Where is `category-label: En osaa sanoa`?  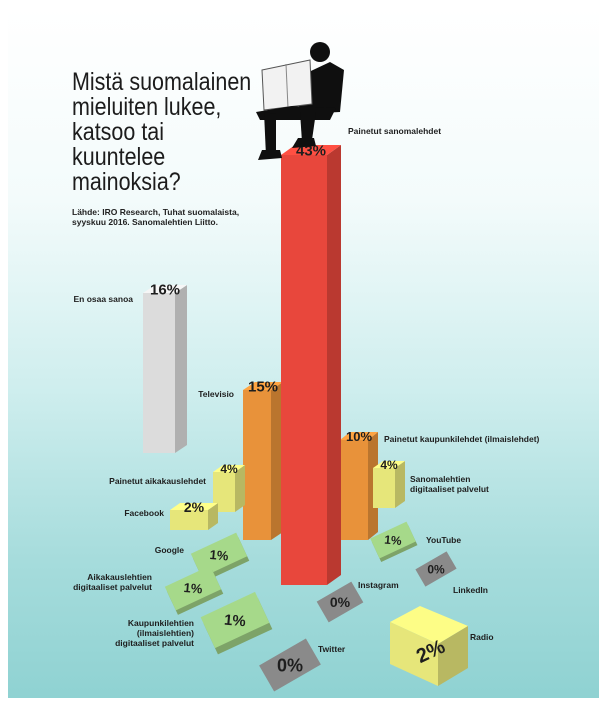
category-label: En osaa sanoa is located at coordinates (103, 299).